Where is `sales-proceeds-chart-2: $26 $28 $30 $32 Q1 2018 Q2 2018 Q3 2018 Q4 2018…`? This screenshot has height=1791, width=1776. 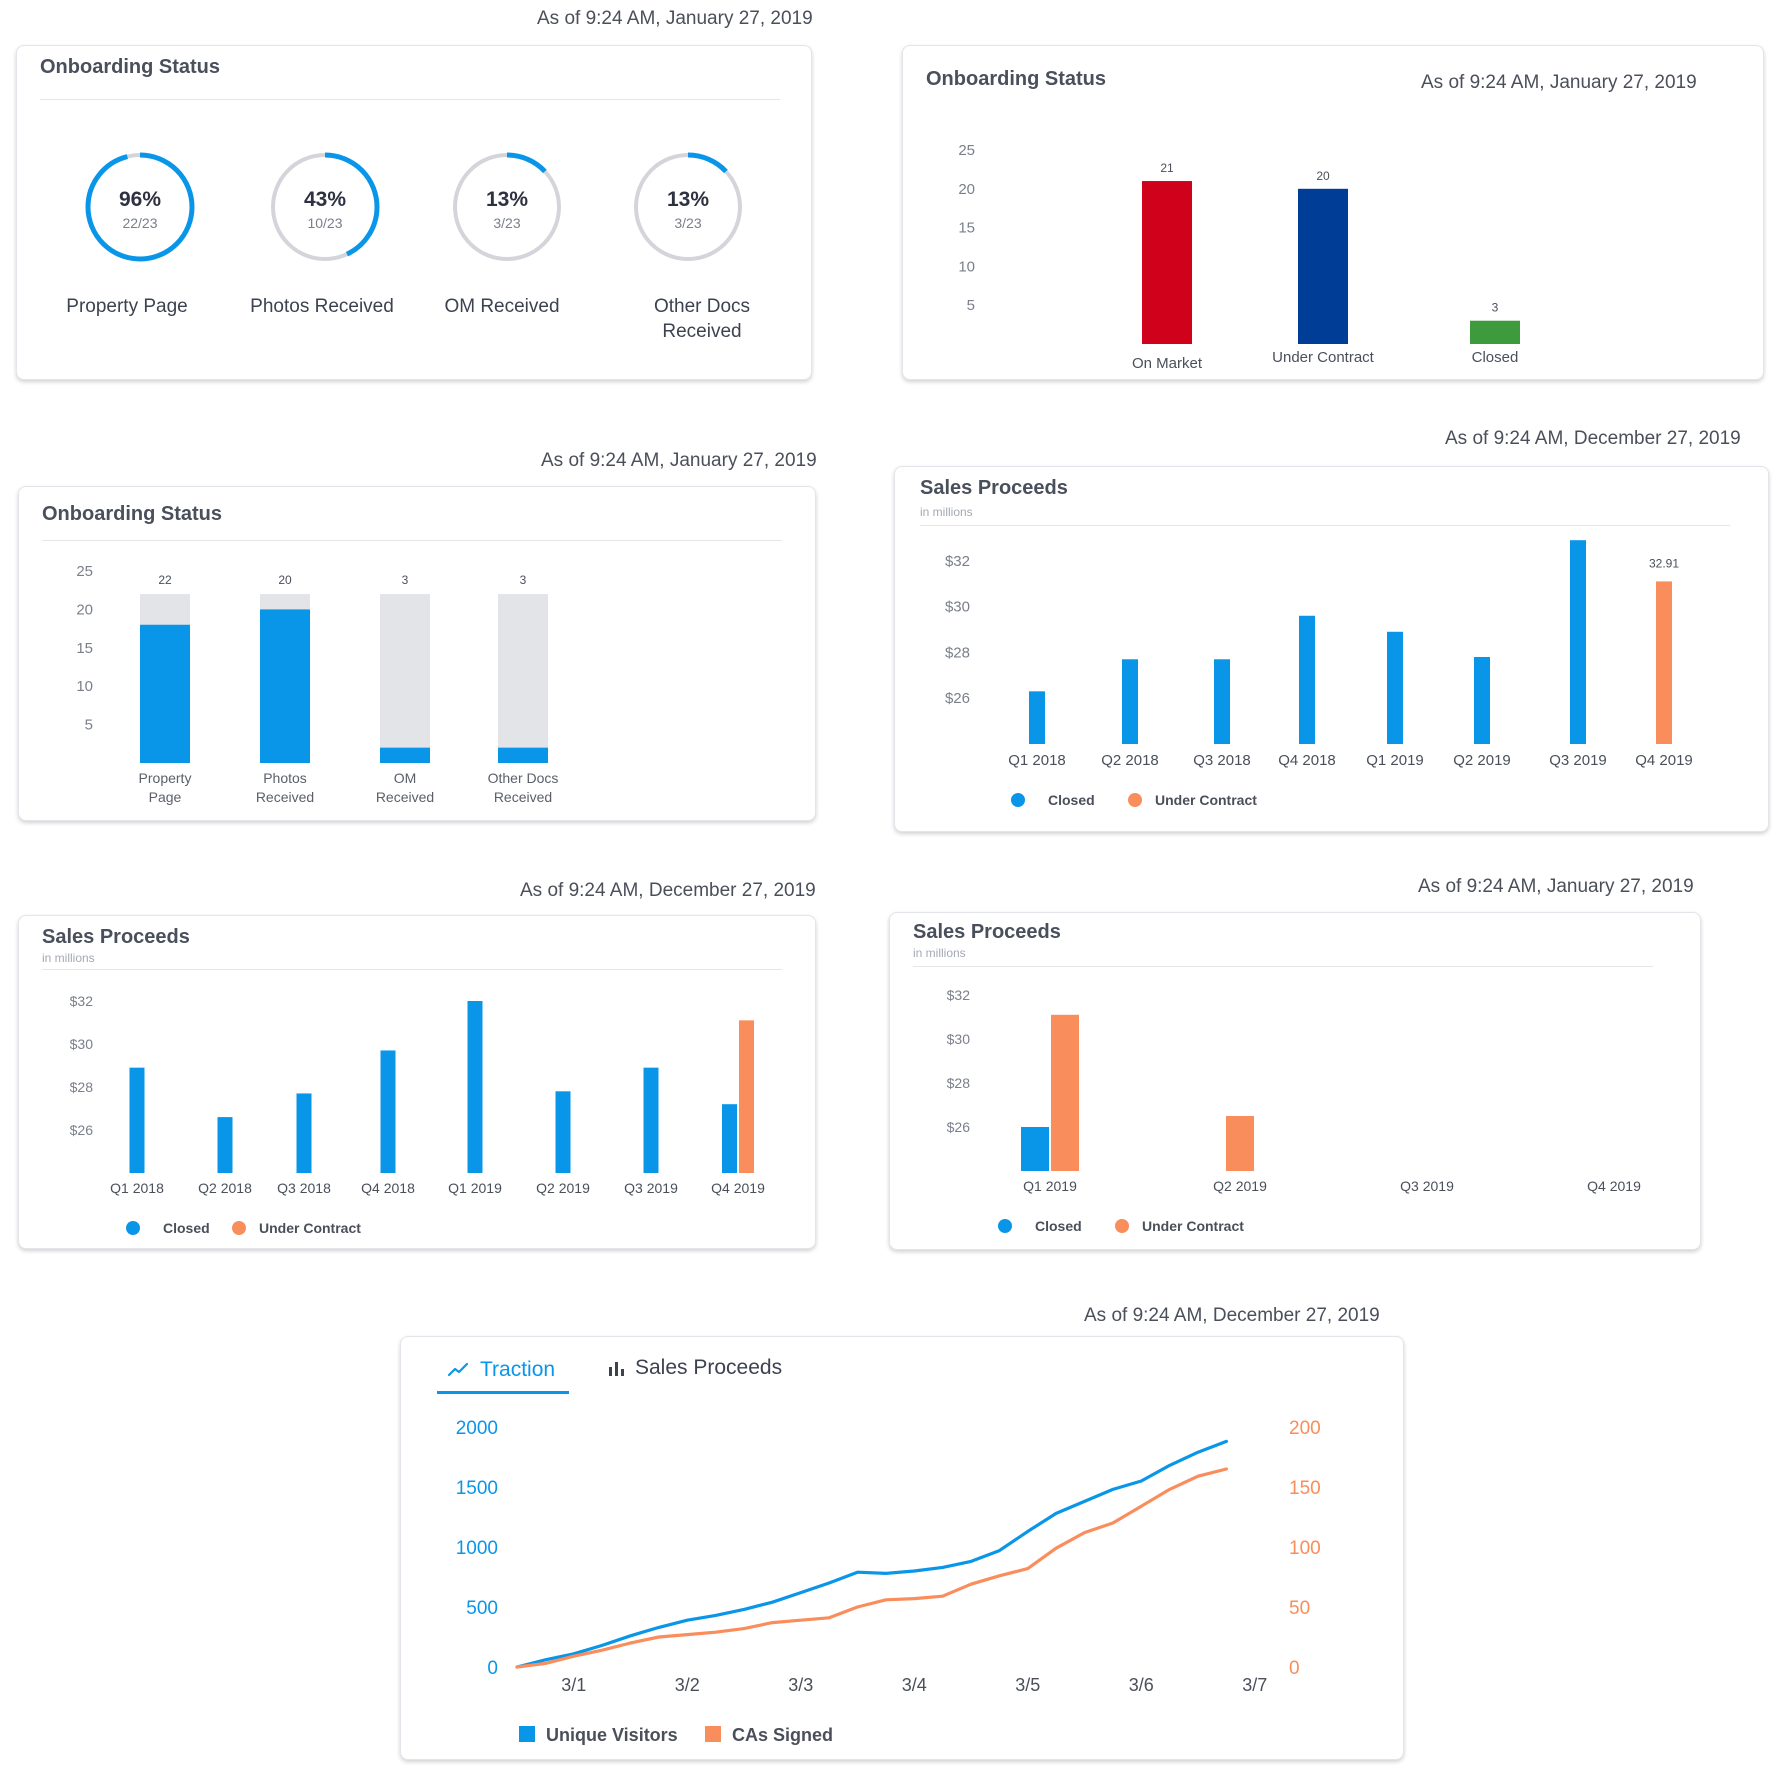
sales-proceeds-chart-2: $26 $28 $30 $32 Q1 2018 Q2 2018 Q3 2018 Q4 2018… is located at coordinates (417, 1114).